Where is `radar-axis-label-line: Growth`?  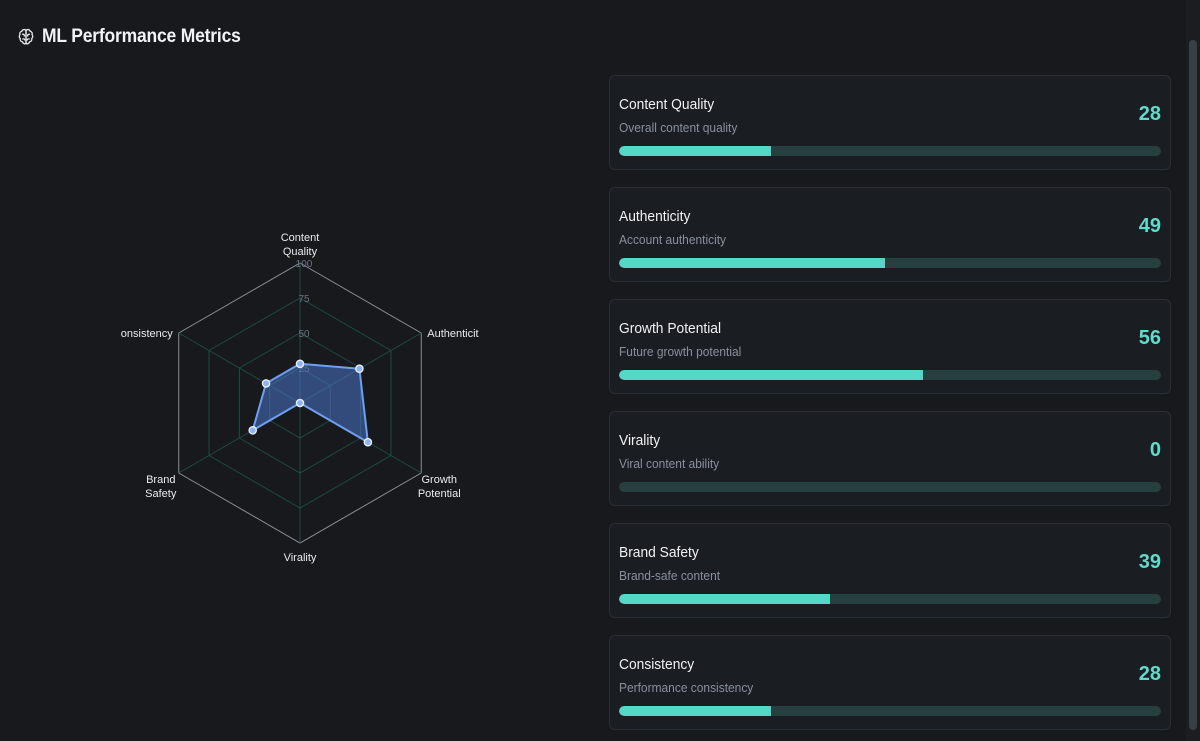
radar-axis-label-line: Growth is located at coordinates (439, 480).